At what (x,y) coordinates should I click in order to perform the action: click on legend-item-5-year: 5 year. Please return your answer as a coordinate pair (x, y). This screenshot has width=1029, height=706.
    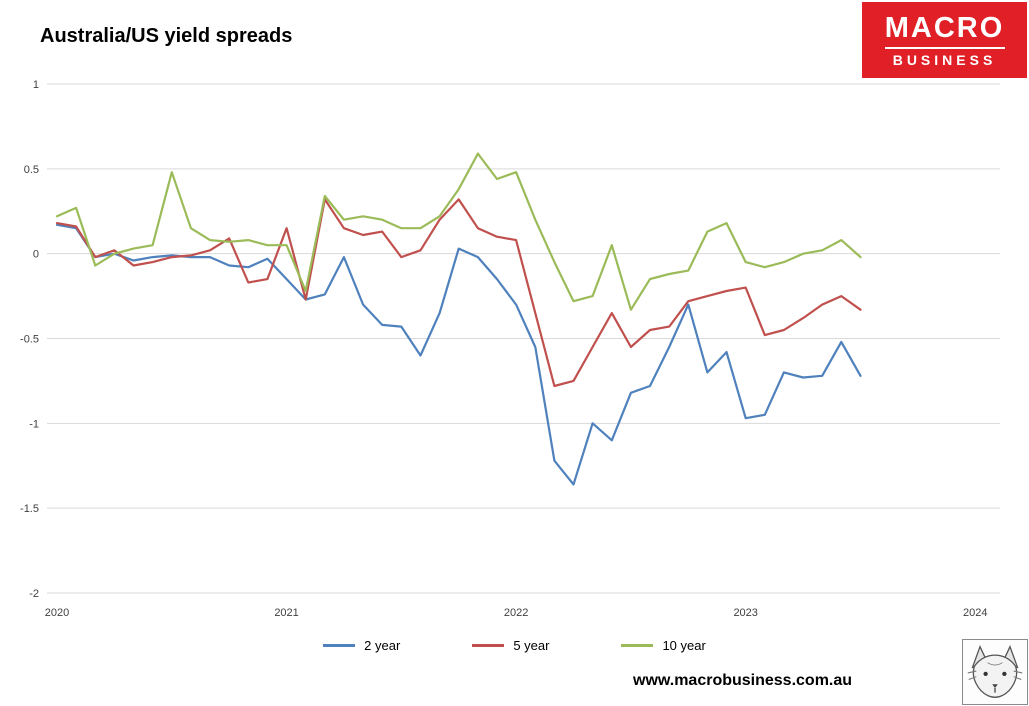
    Looking at the image, I should click on (510, 645).